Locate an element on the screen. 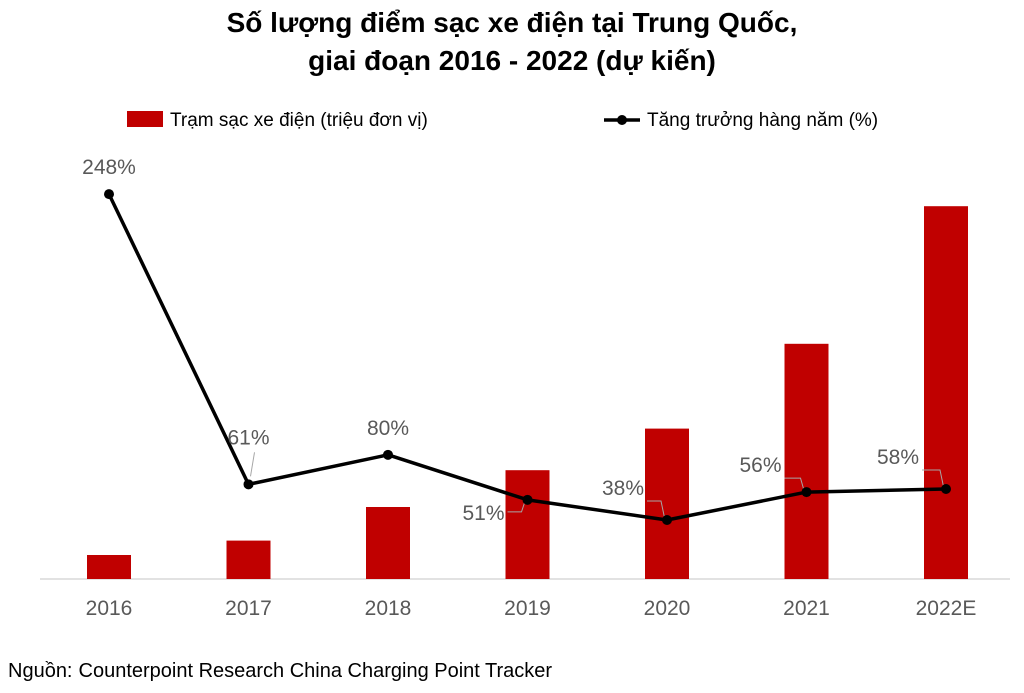 The image size is (1024, 693). data-label: 248% is located at coordinates (109, 167).